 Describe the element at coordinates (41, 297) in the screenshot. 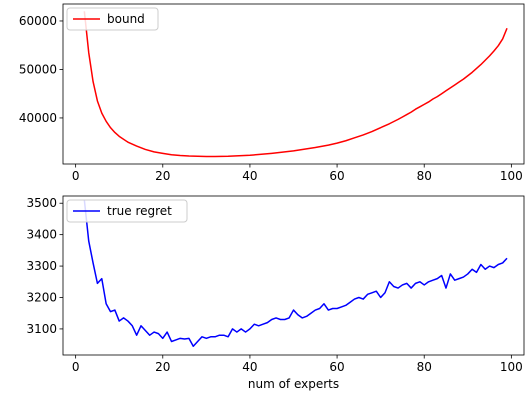

I see `y-tick-label: 3200` at that location.